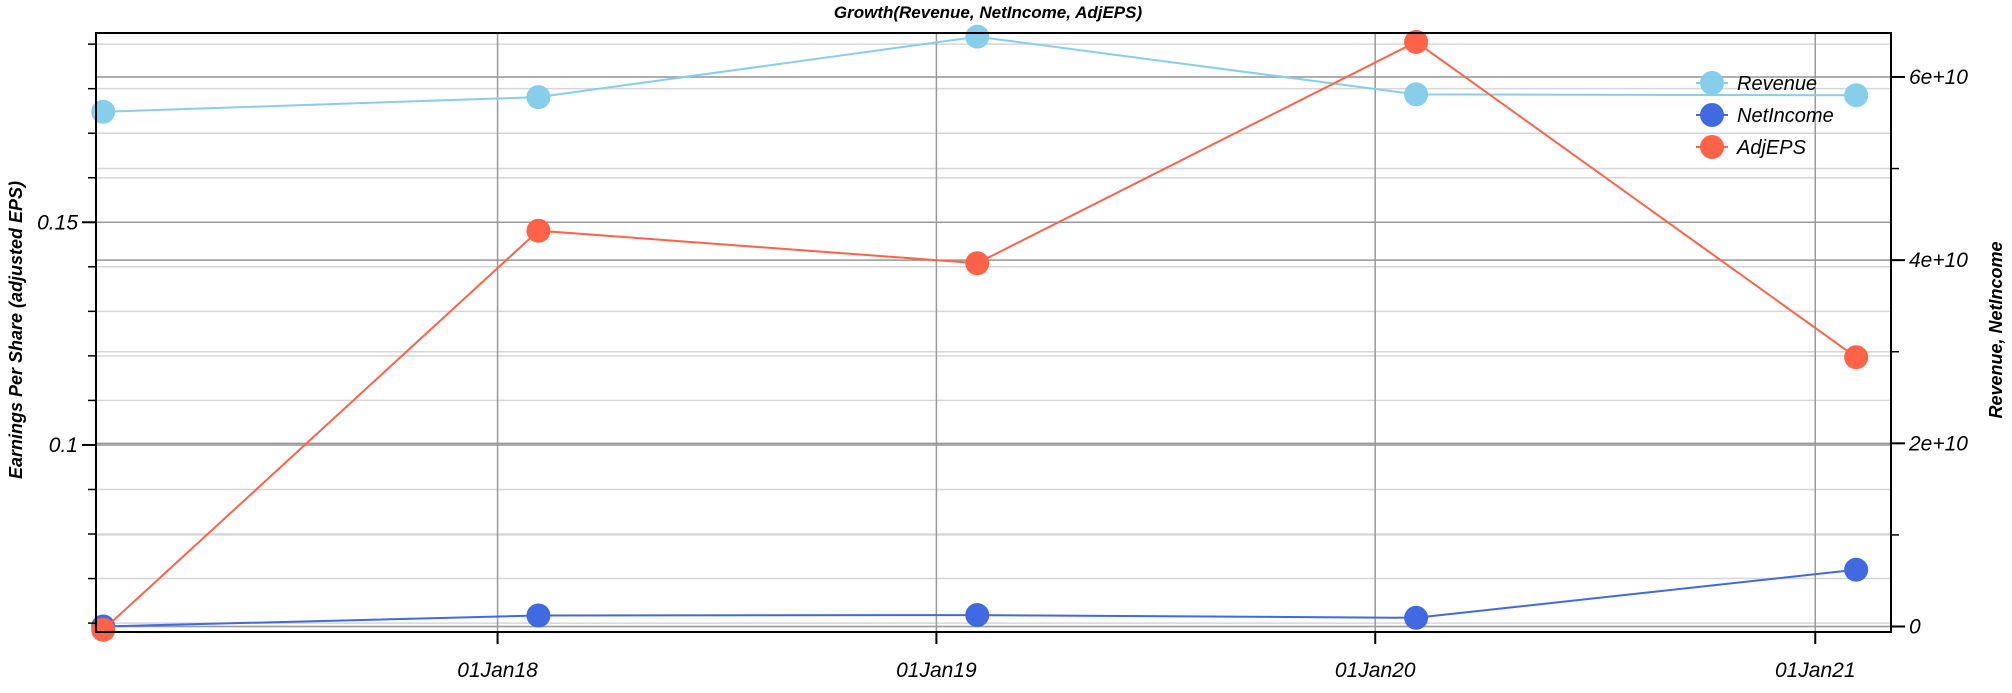  Describe the element at coordinates (1938, 260) in the screenshot. I see `right-tick-label: 4e+10` at that location.